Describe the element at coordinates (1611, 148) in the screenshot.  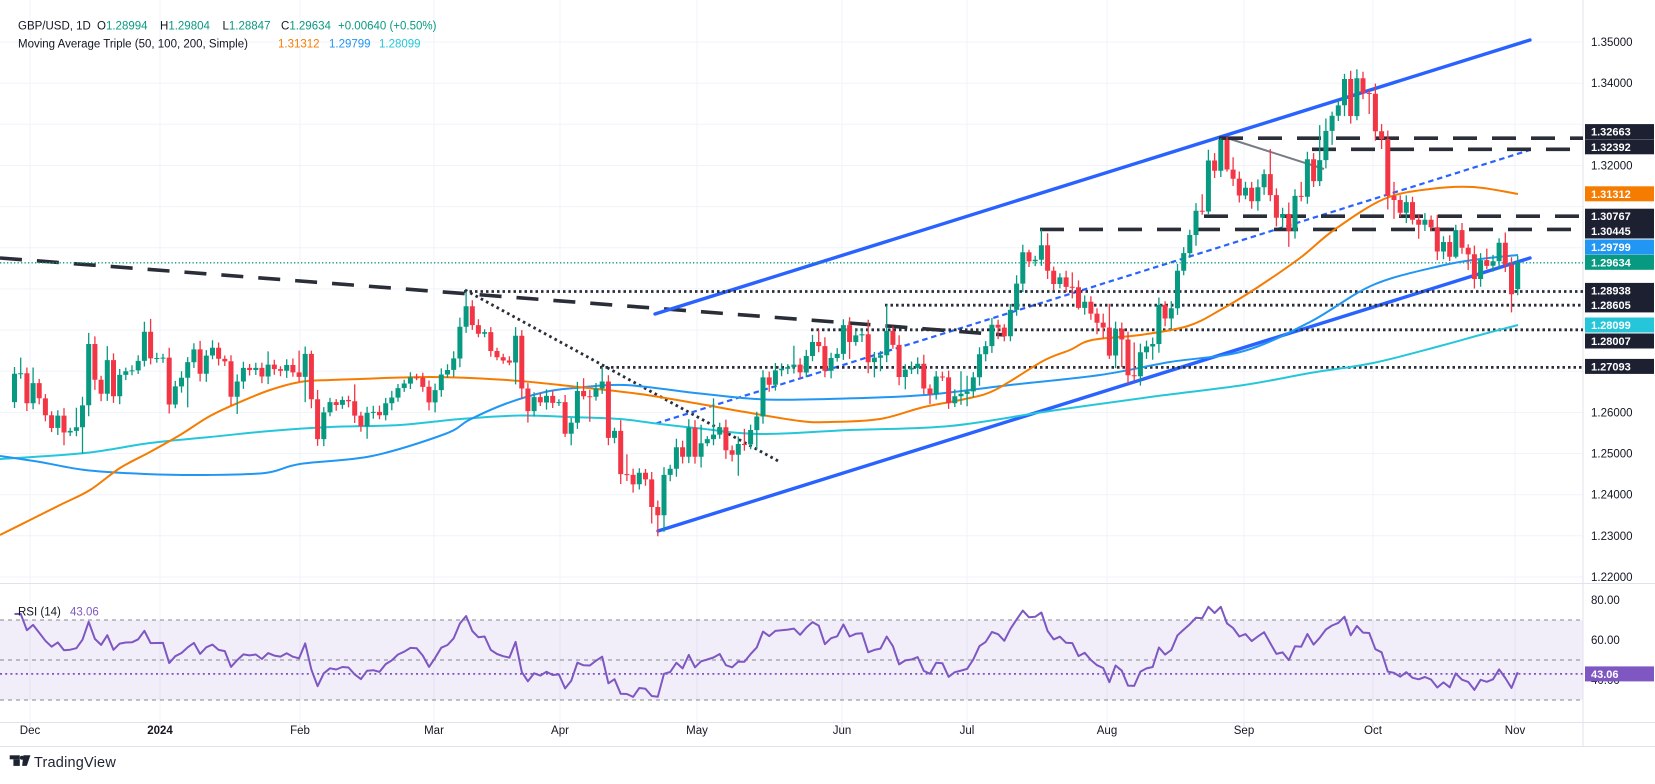
I see `svg-text: 1.32392` at that location.